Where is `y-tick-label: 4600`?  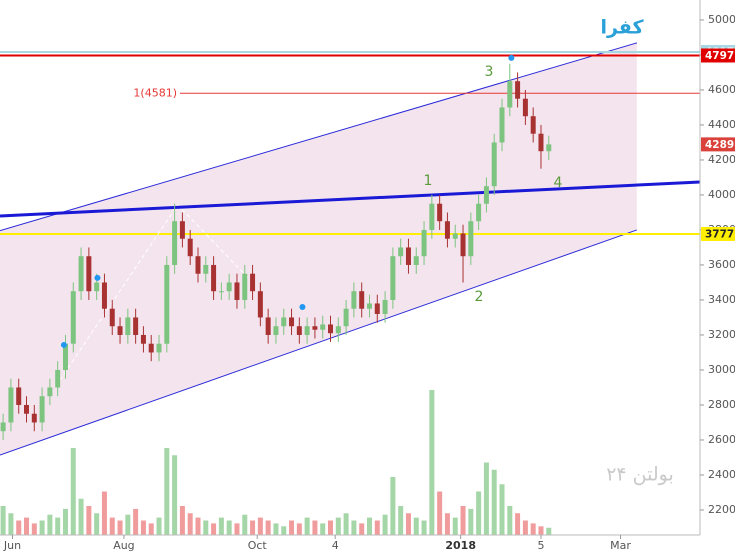
y-tick-label: 4600 is located at coordinates (721, 89).